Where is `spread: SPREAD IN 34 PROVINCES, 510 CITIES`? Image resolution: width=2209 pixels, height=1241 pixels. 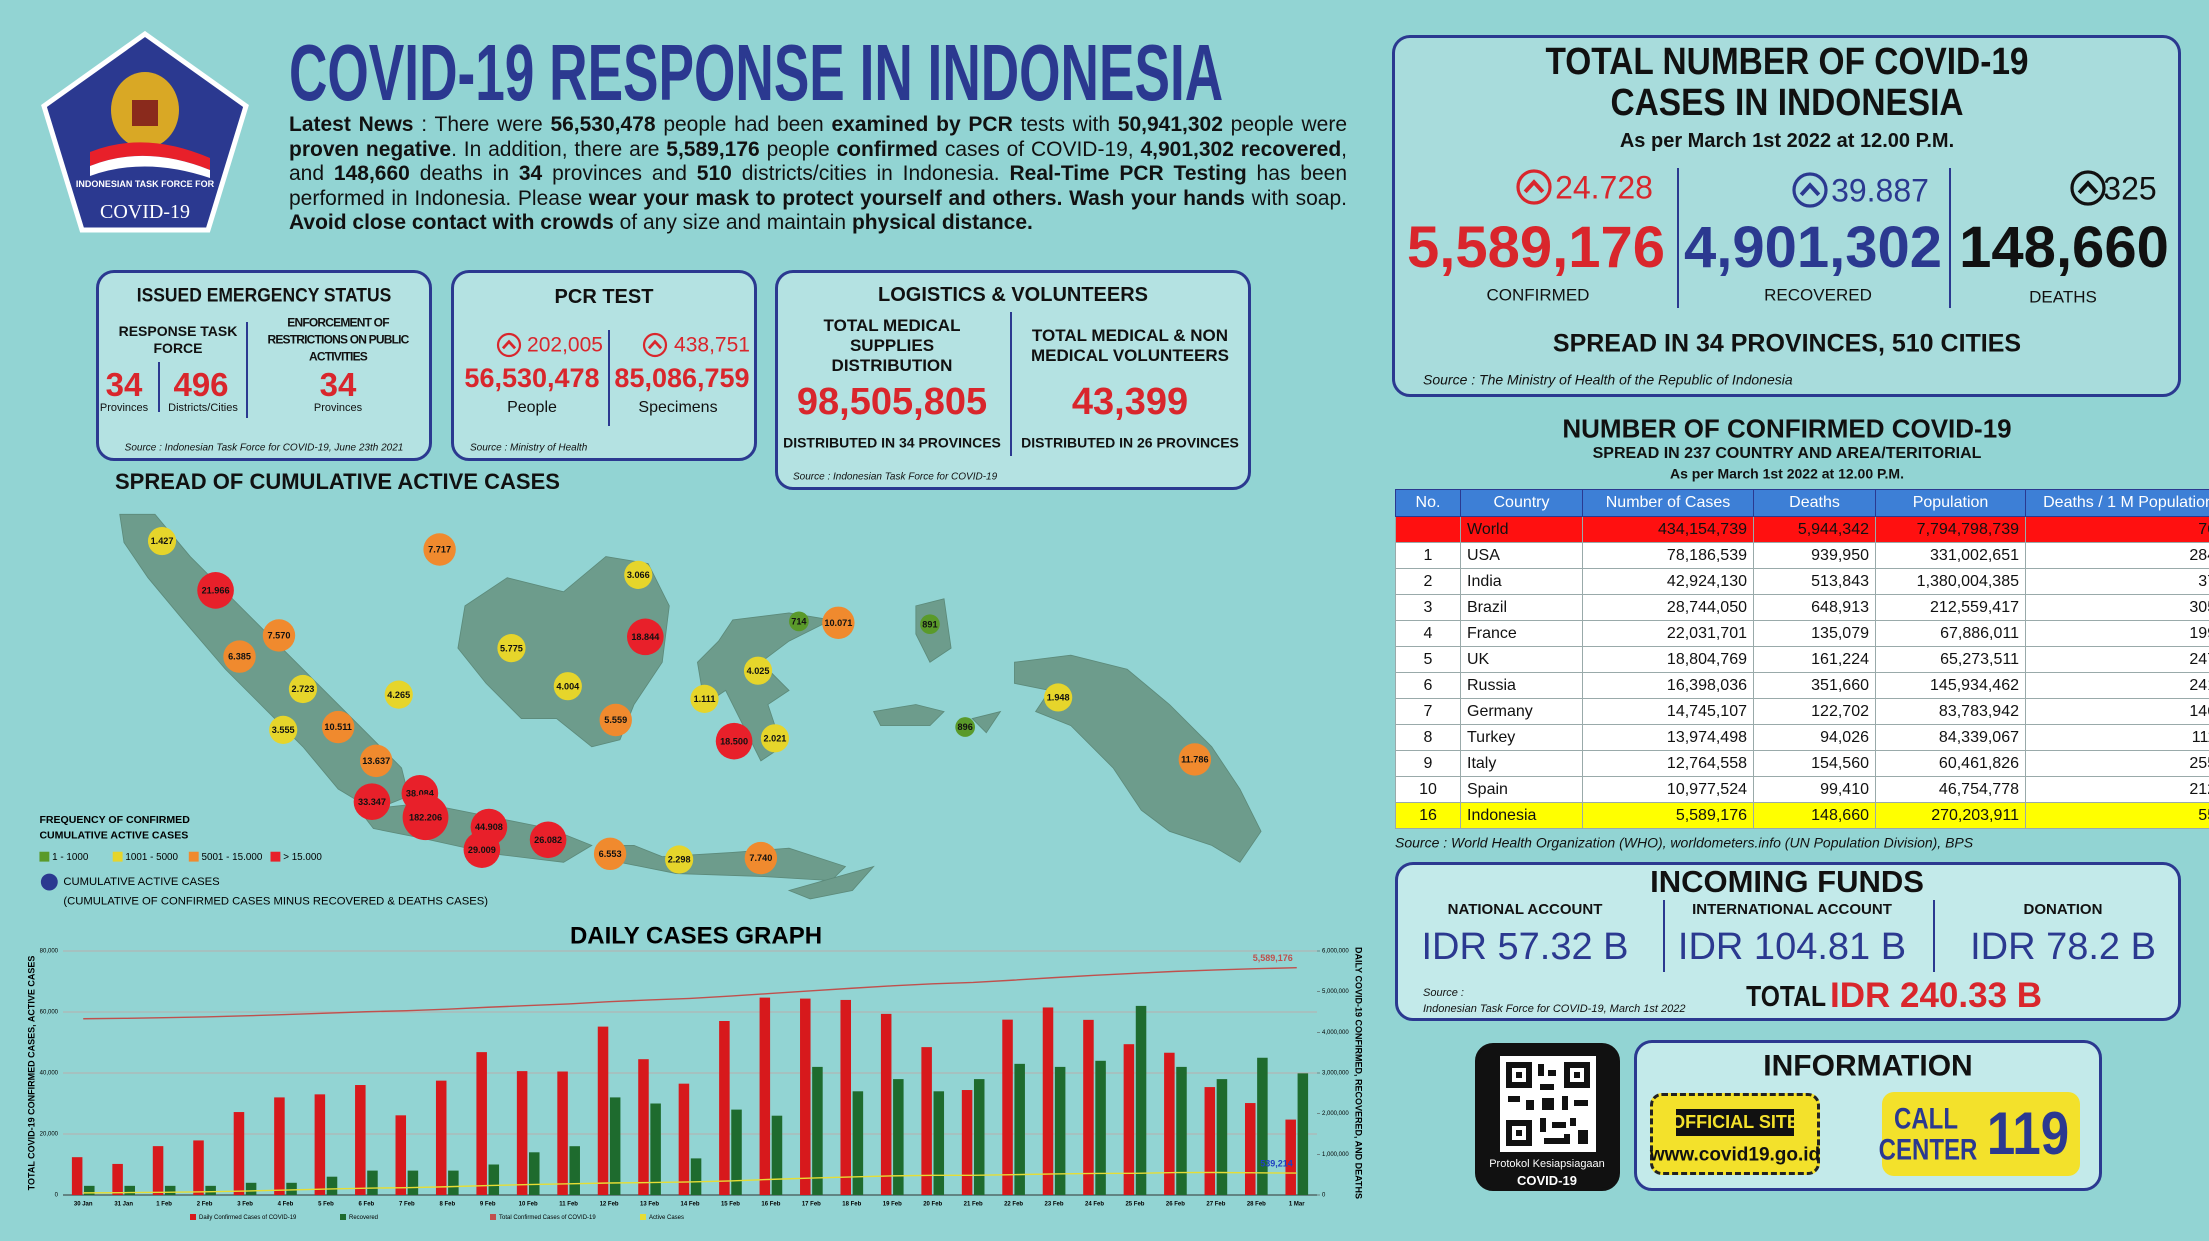
spread: SPREAD IN 34 PROVINCES, 510 CITIES is located at coordinates (1787, 343).